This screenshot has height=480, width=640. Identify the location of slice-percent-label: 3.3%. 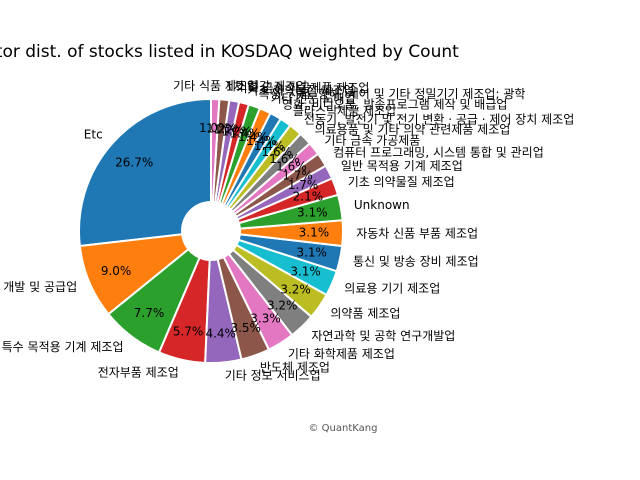
(265, 318).